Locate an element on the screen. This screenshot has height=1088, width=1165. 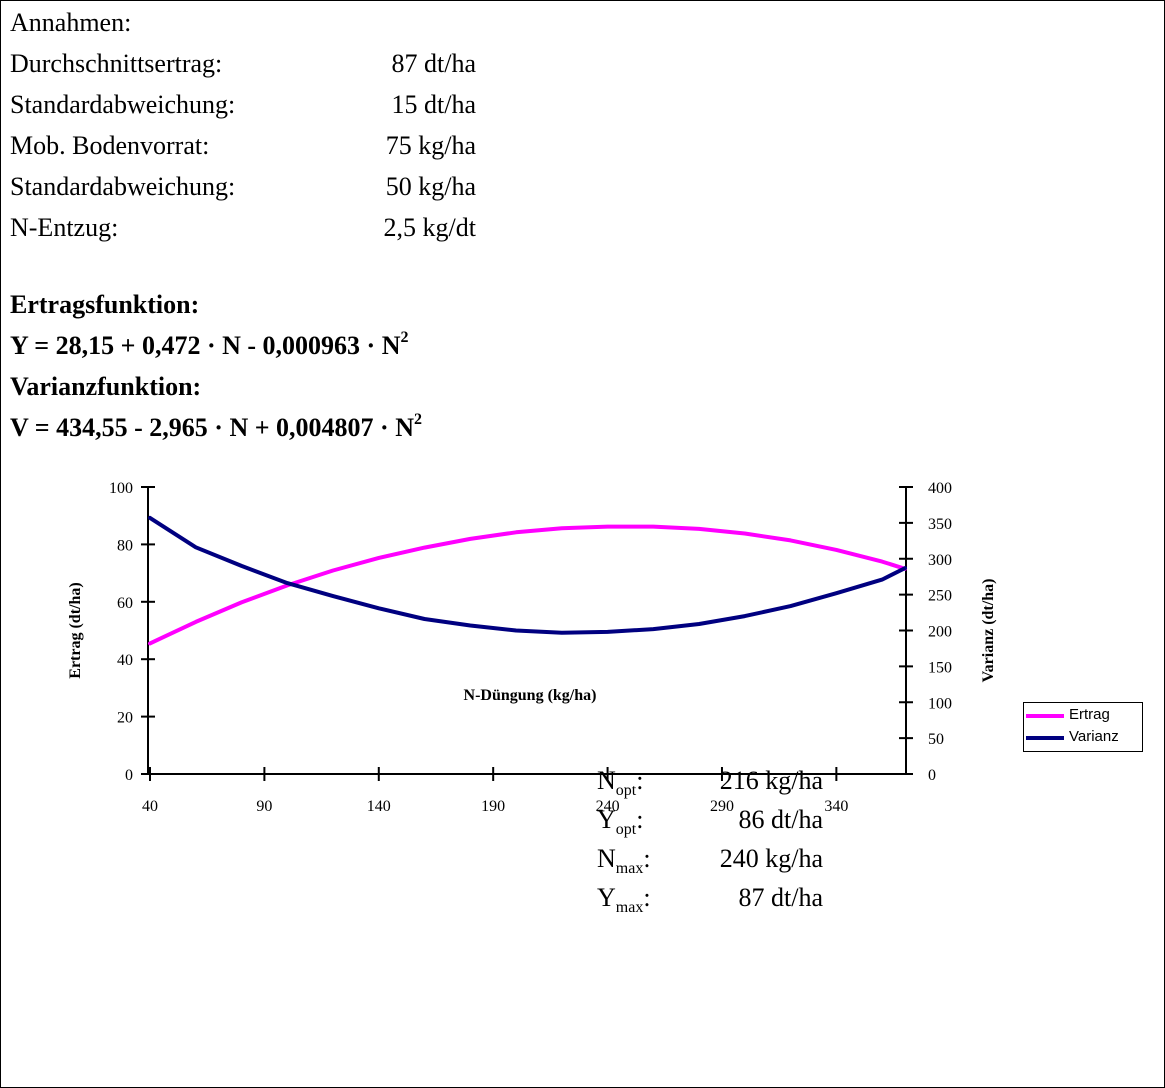
series-line-ertrag is located at coordinates (527, 585).